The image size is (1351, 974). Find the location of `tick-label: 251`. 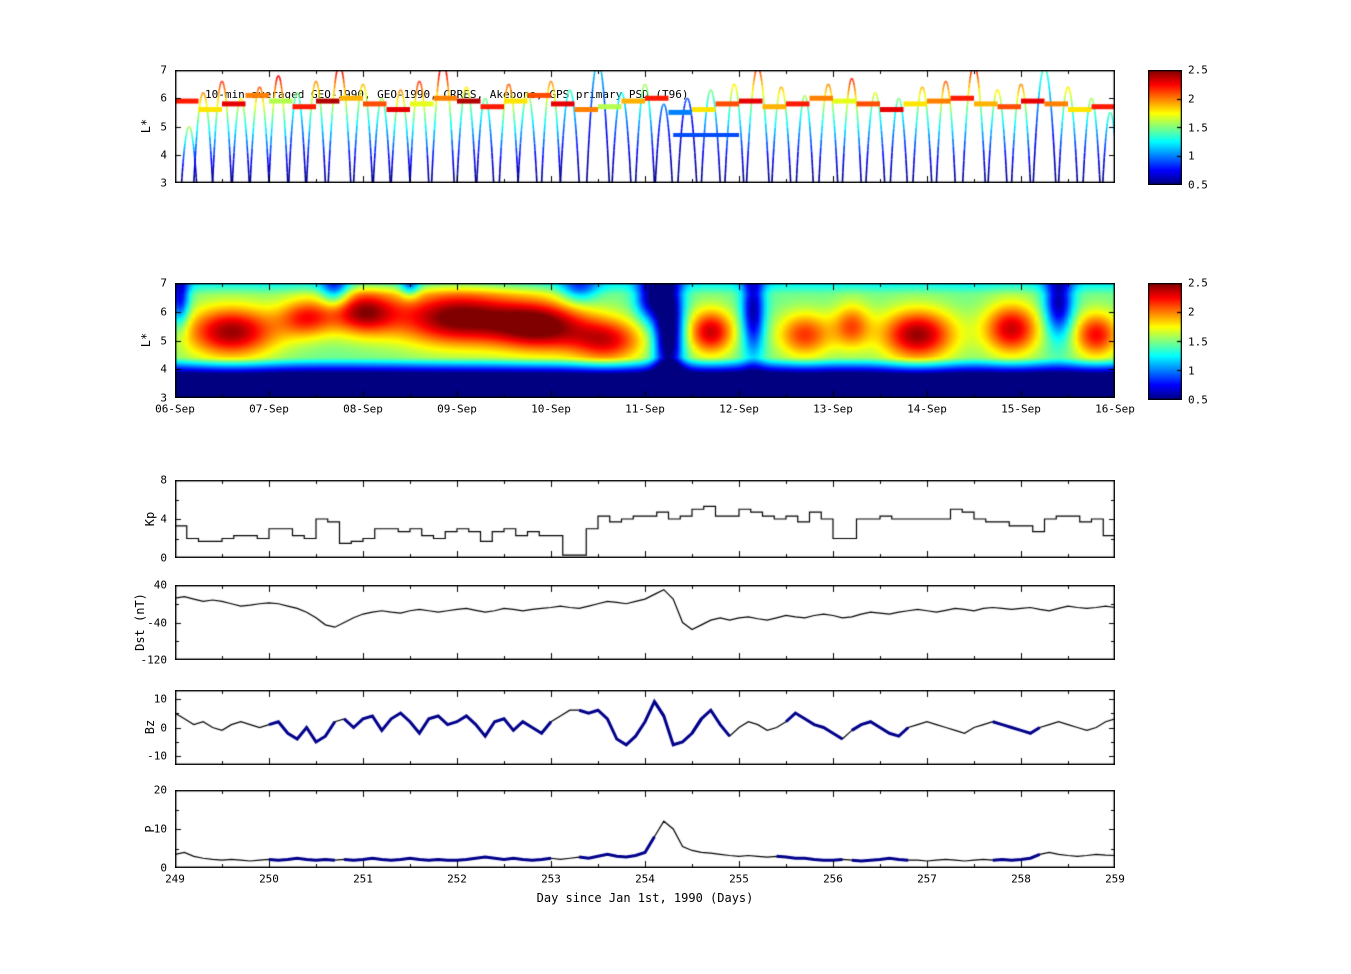

tick-label: 251 is located at coordinates (363, 879).